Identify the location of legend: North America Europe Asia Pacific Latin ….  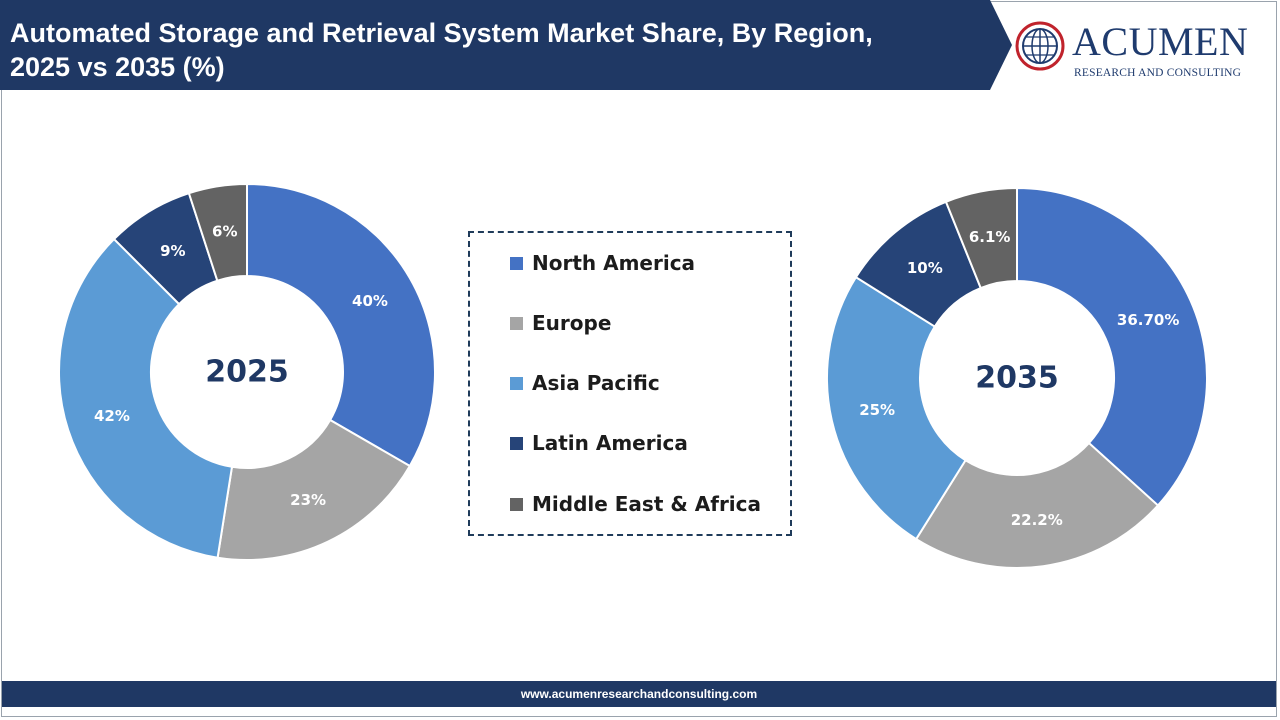
(630, 383).